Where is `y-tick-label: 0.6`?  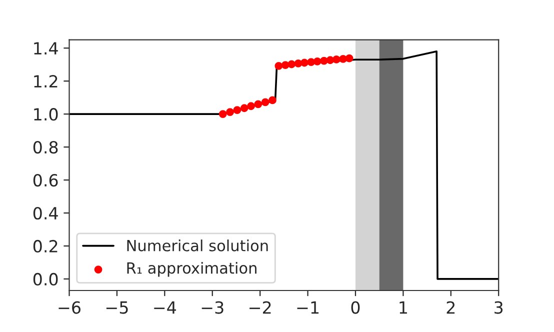 y-tick-label: 0.6 is located at coordinates (45, 180).